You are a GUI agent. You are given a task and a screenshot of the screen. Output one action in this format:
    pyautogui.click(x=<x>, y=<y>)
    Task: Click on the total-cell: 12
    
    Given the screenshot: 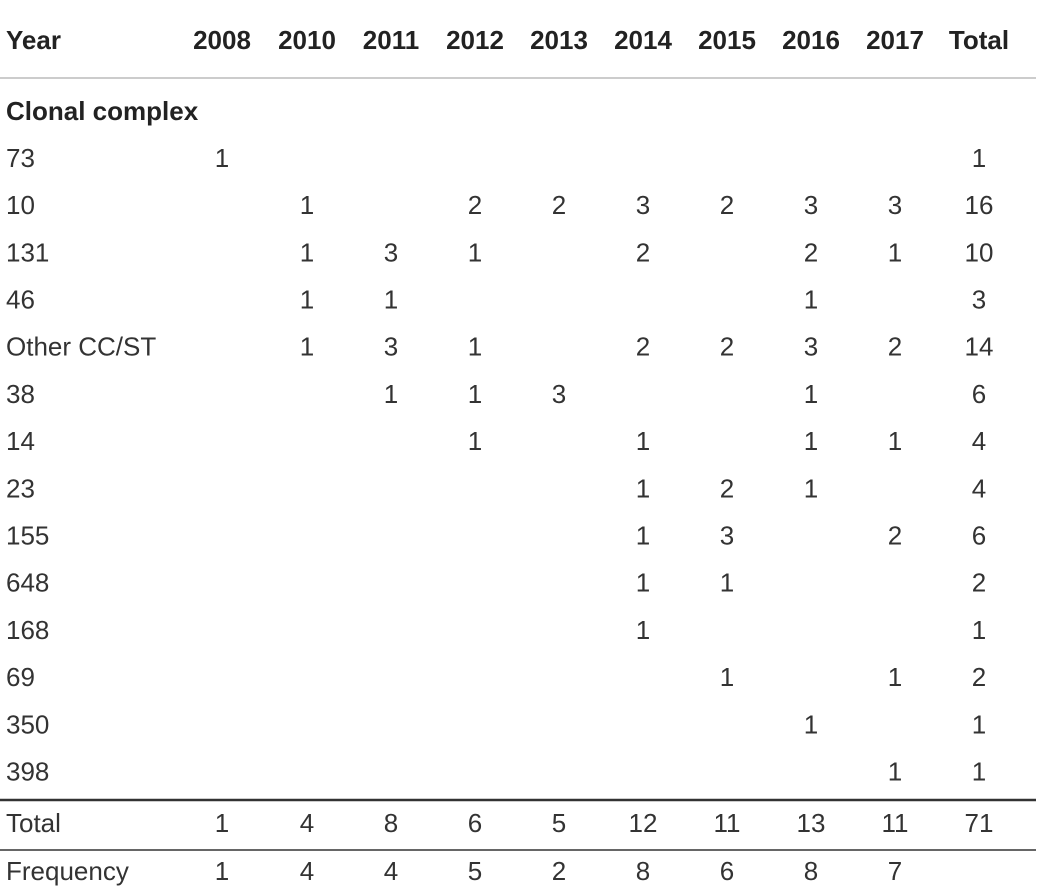 What is the action you would take?
    pyautogui.click(x=643, y=823)
    